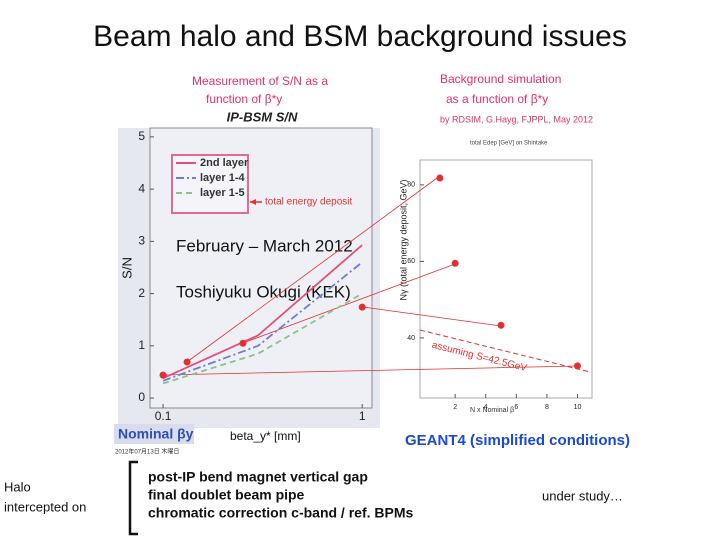 The height and width of the screenshot is (540, 720). What do you see at coordinates (262, 116) in the screenshot?
I see `chart-title: IP-BSM S/N` at bounding box center [262, 116].